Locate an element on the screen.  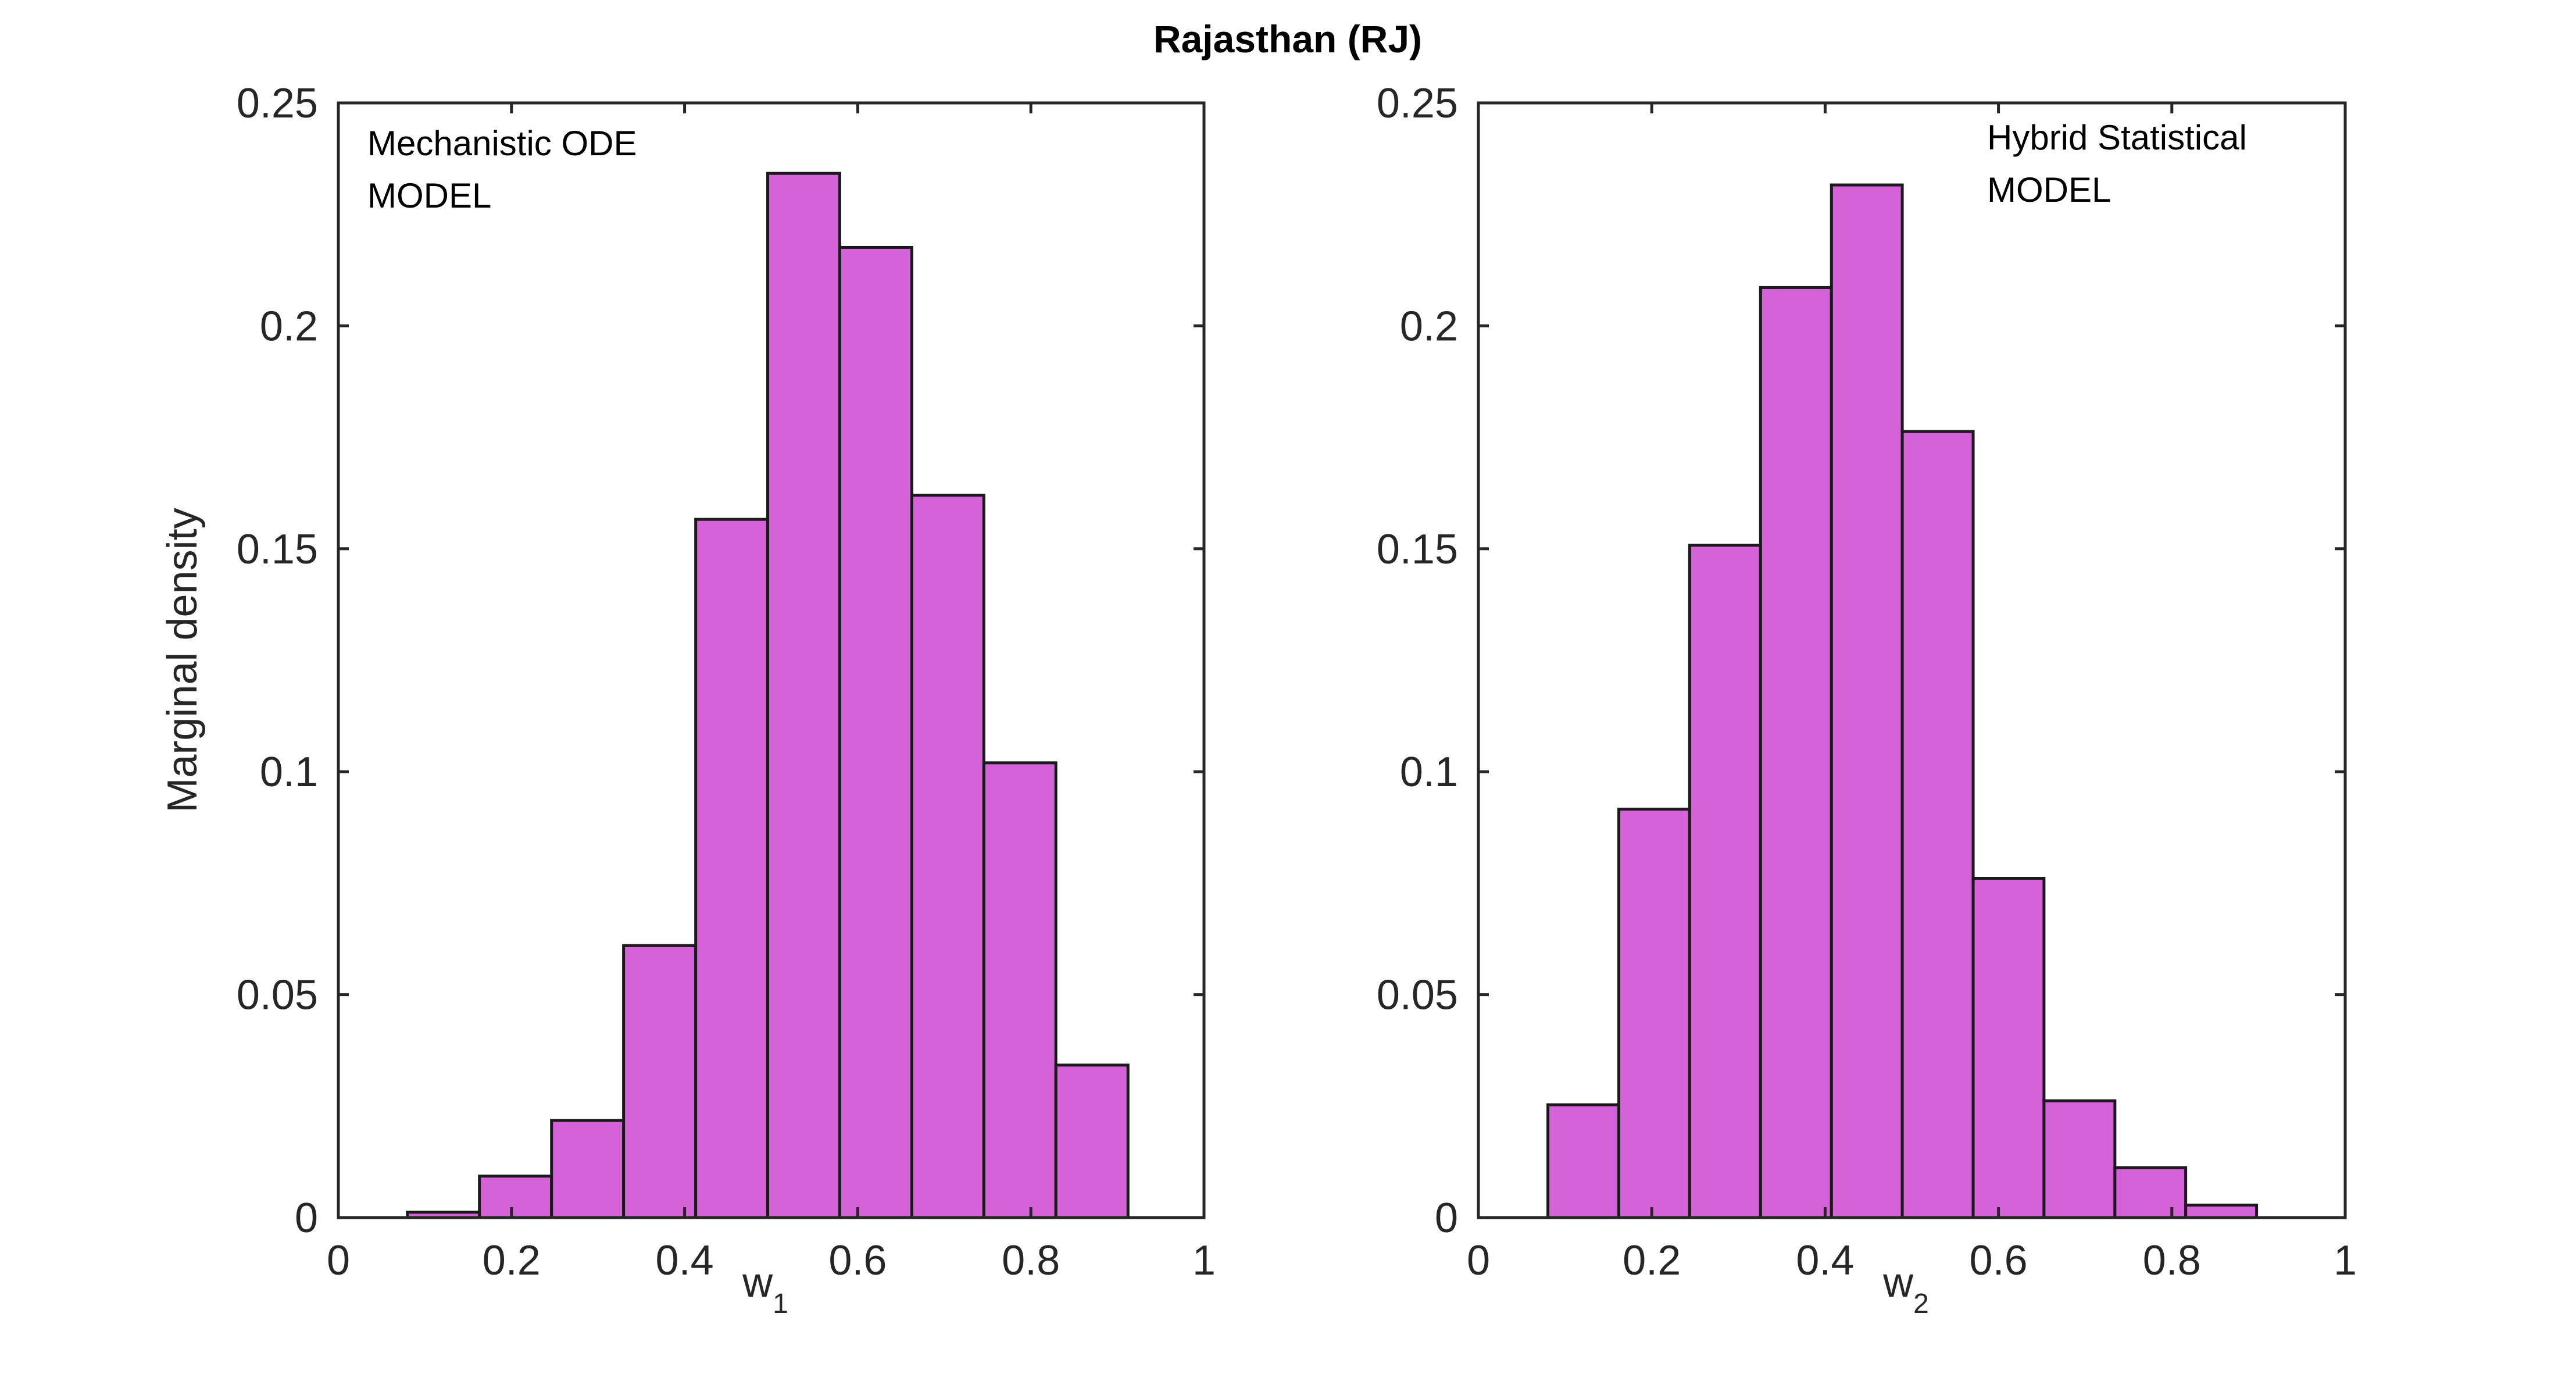
y-axis-label: Marginal density is located at coordinates (182, 660).